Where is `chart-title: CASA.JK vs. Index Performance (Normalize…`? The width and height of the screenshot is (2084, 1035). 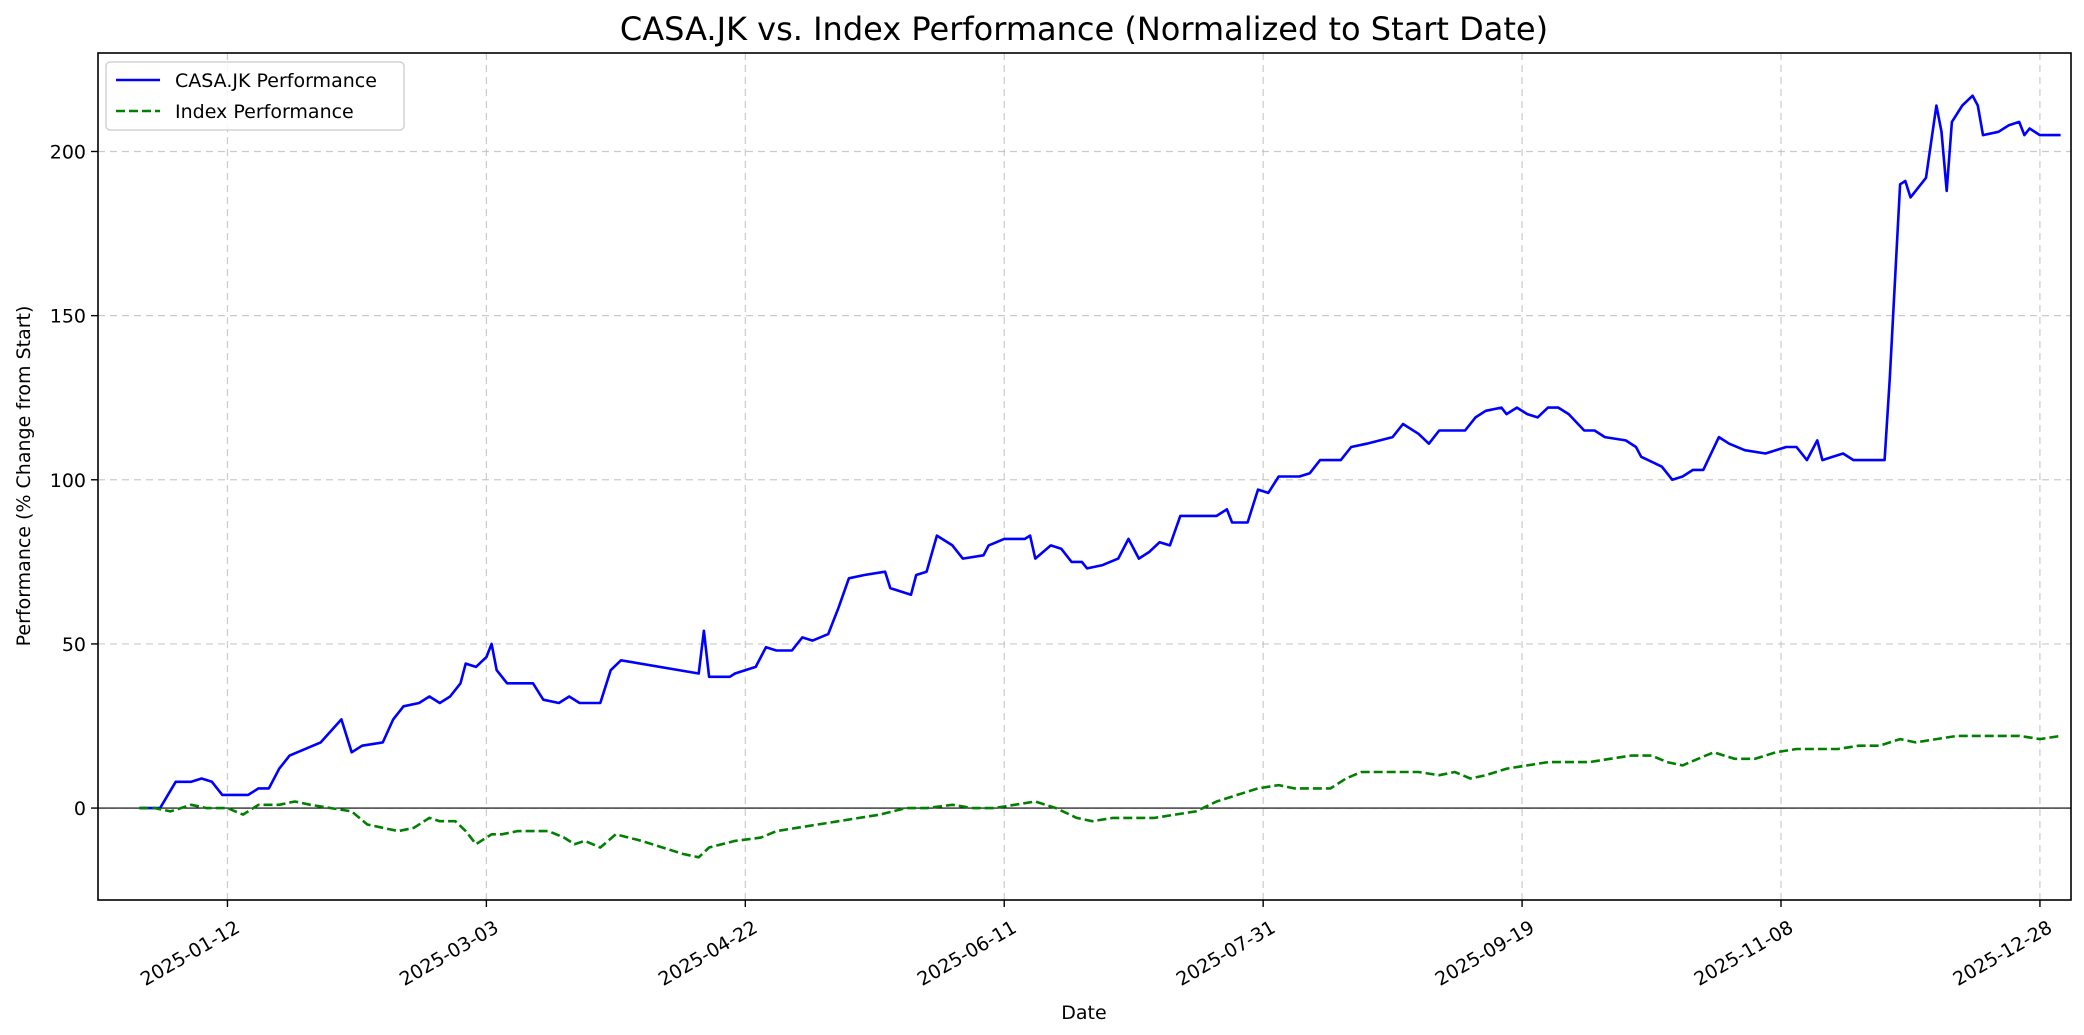
chart-title: CASA.JK vs. Index Performance (Normalize… is located at coordinates (1084, 29).